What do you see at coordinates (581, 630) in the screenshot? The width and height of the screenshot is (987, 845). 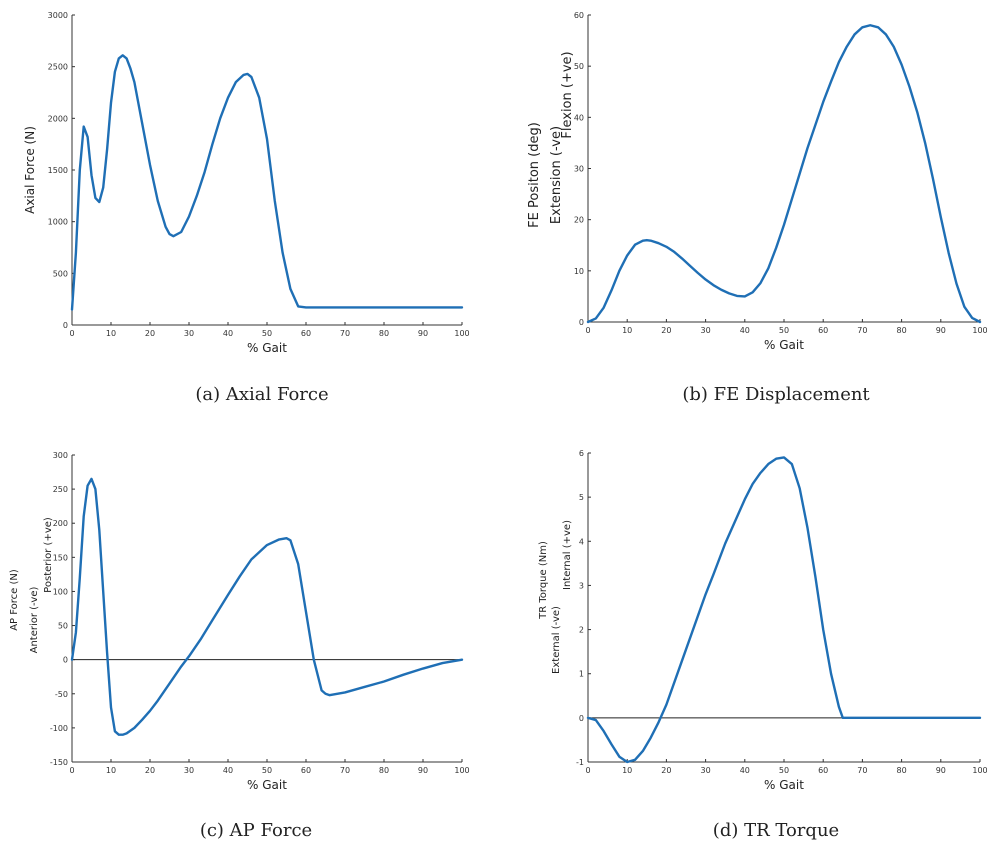 I see `y-tick-label: 2` at bounding box center [581, 630].